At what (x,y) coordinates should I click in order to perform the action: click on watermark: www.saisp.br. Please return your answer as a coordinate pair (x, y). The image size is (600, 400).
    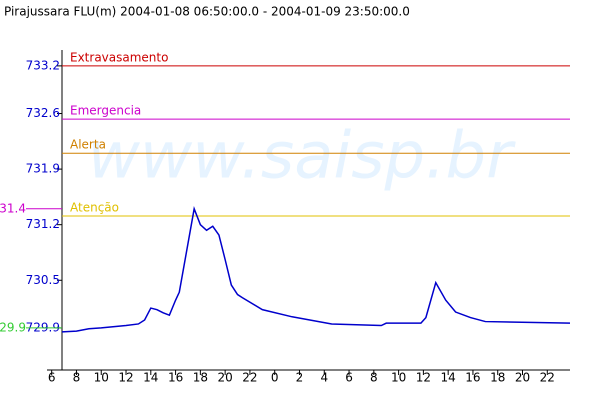
    Looking at the image, I should click on (302, 157).